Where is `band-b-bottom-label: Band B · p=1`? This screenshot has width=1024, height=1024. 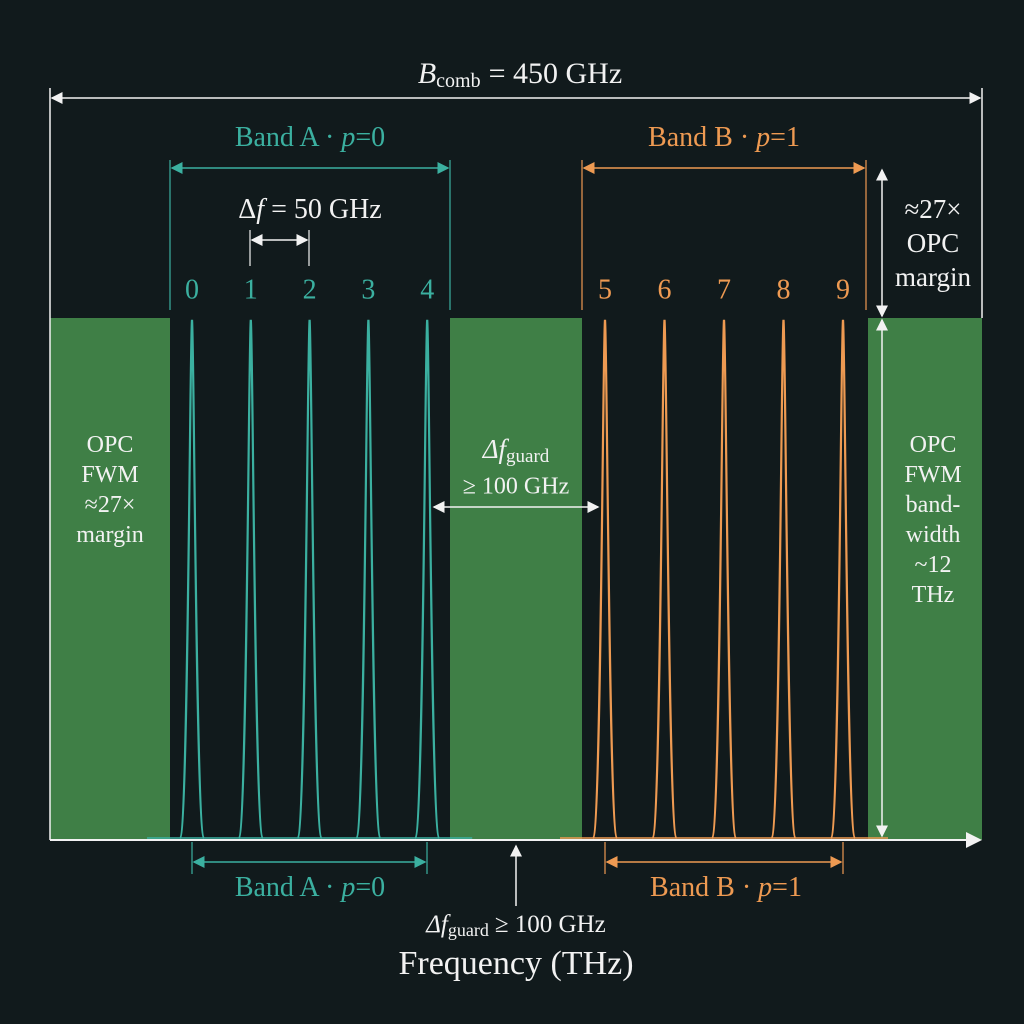 band-b-bottom-label: Band B · p=1 is located at coordinates (726, 887).